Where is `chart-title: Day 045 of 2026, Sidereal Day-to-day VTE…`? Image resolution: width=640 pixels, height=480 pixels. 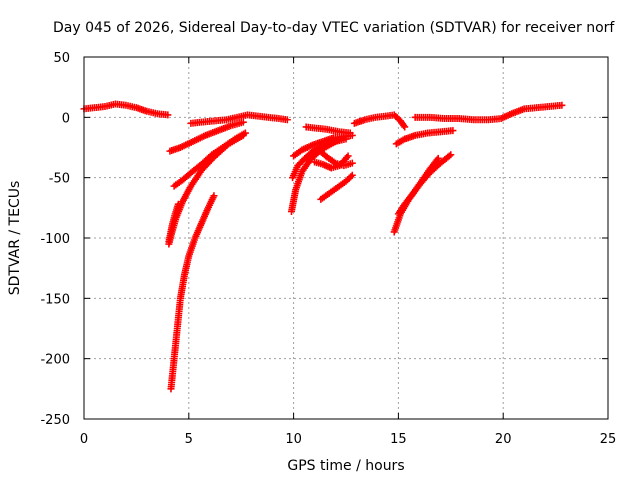 chart-title: Day 045 of 2026, Sidereal Day-to-day VTE… is located at coordinates (334, 28).